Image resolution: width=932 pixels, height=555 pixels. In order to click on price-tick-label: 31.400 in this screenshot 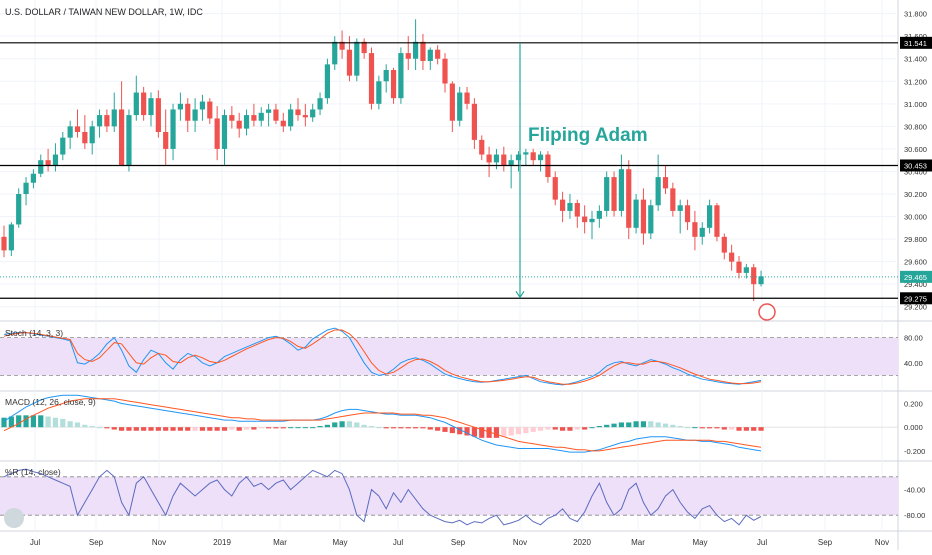, I will do `click(915, 59)`.